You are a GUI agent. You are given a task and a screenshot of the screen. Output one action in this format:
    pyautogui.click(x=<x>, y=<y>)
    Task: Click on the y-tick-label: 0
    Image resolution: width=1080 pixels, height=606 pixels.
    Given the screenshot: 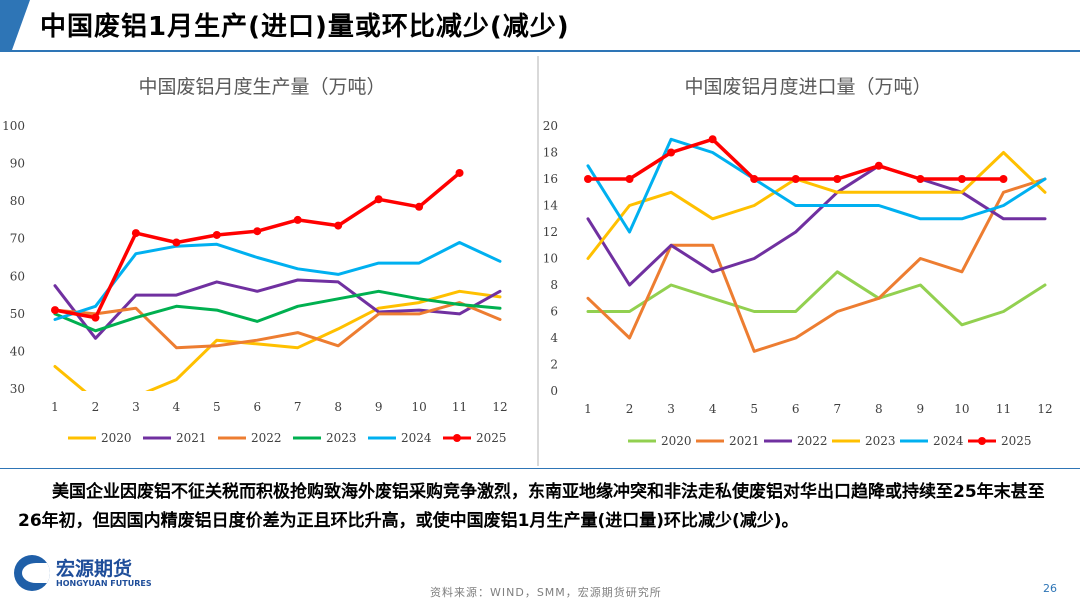 What is the action you would take?
    pyautogui.click(x=554, y=391)
    